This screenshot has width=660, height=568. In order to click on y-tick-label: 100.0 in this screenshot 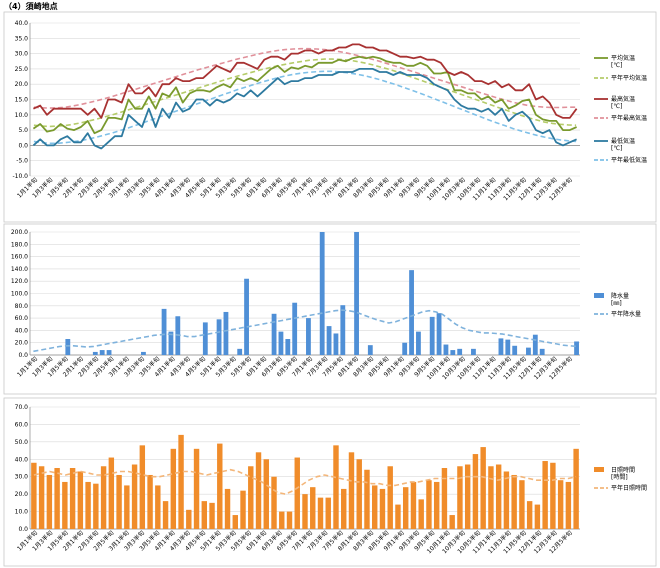, I will do `click(19, 294)`.